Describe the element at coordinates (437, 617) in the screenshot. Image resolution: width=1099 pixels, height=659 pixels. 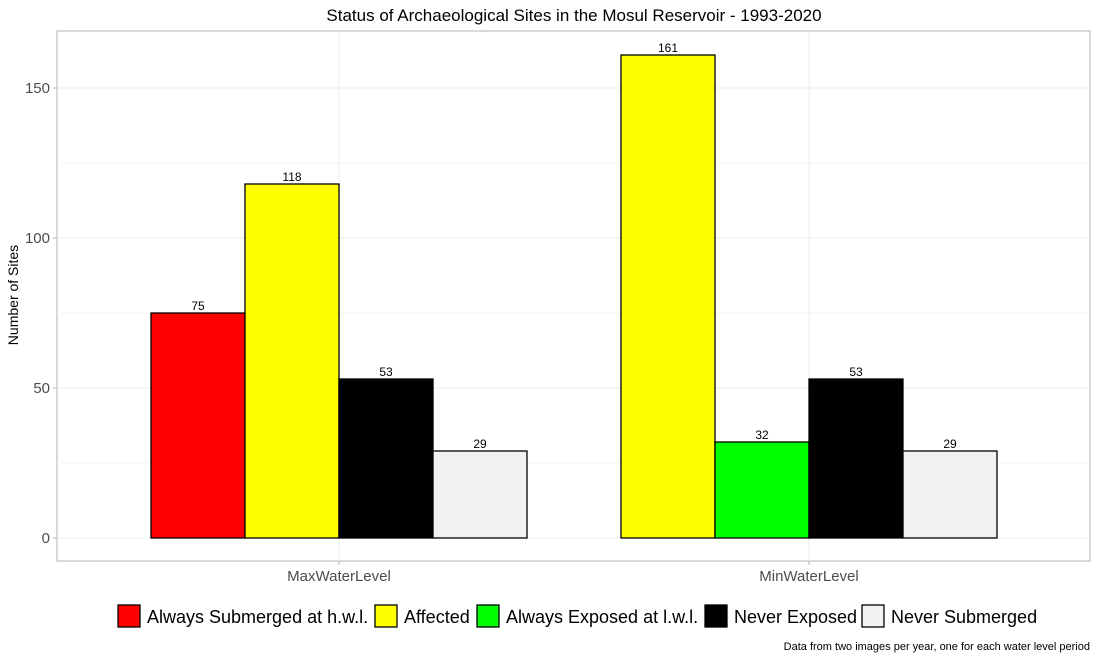
I see `legend-label: Affected` at that location.